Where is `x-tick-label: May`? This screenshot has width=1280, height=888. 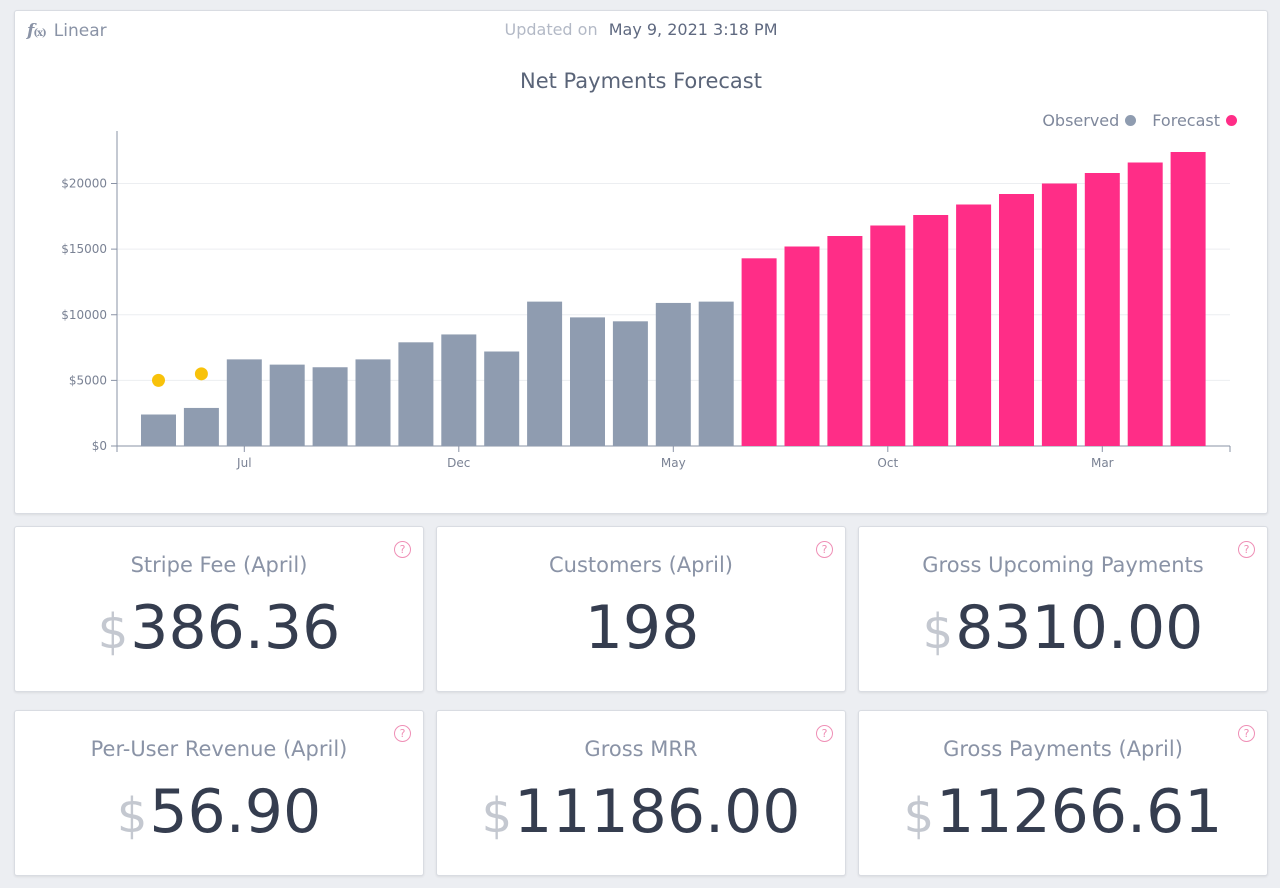 x-tick-label: May is located at coordinates (673, 463).